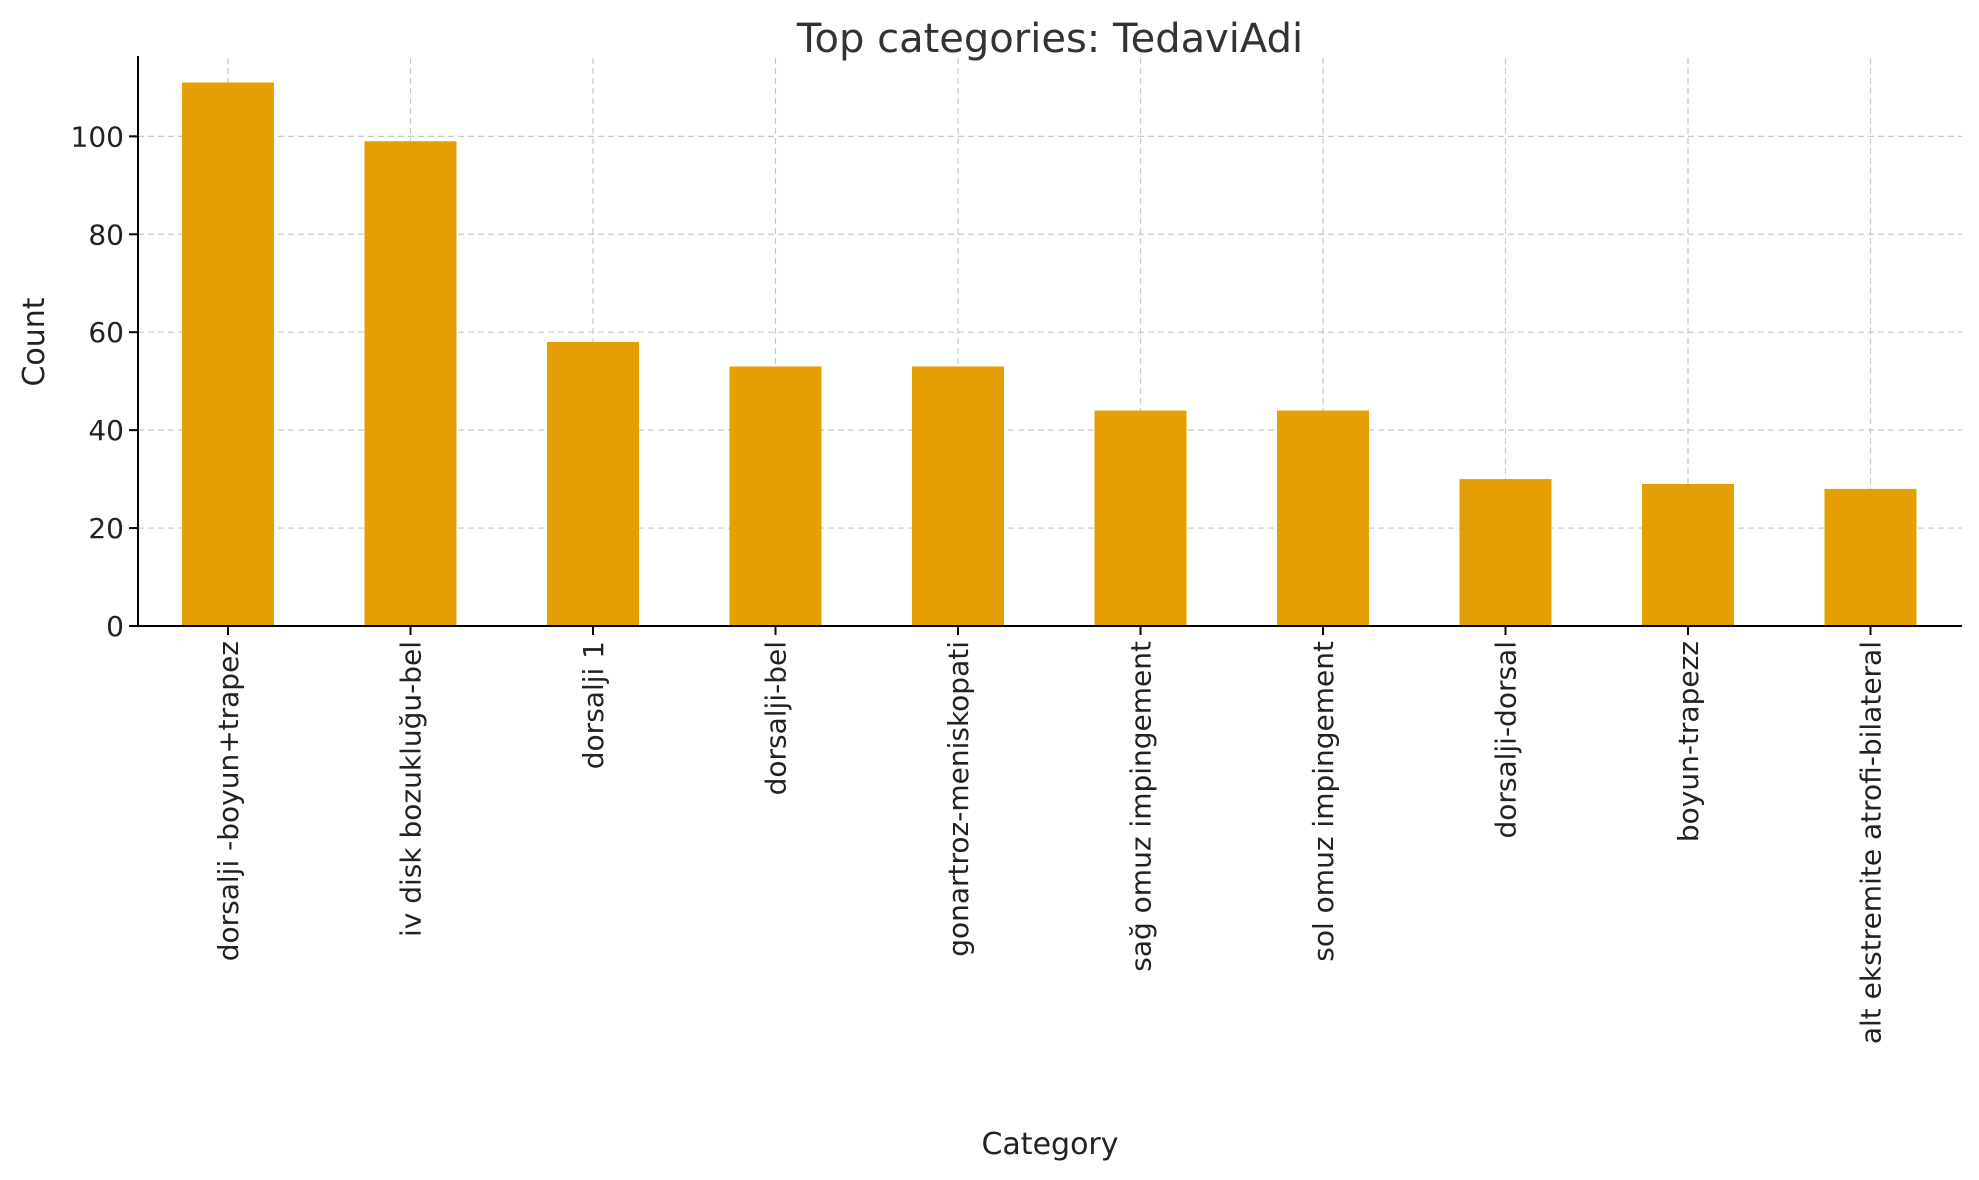 The height and width of the screenshot is (1180, 1979). Describe the element at coordinates (411, 789) in the screenshot. I see `x-tick-label: i̇v di̇sk bozukluğu-bel` at that location.